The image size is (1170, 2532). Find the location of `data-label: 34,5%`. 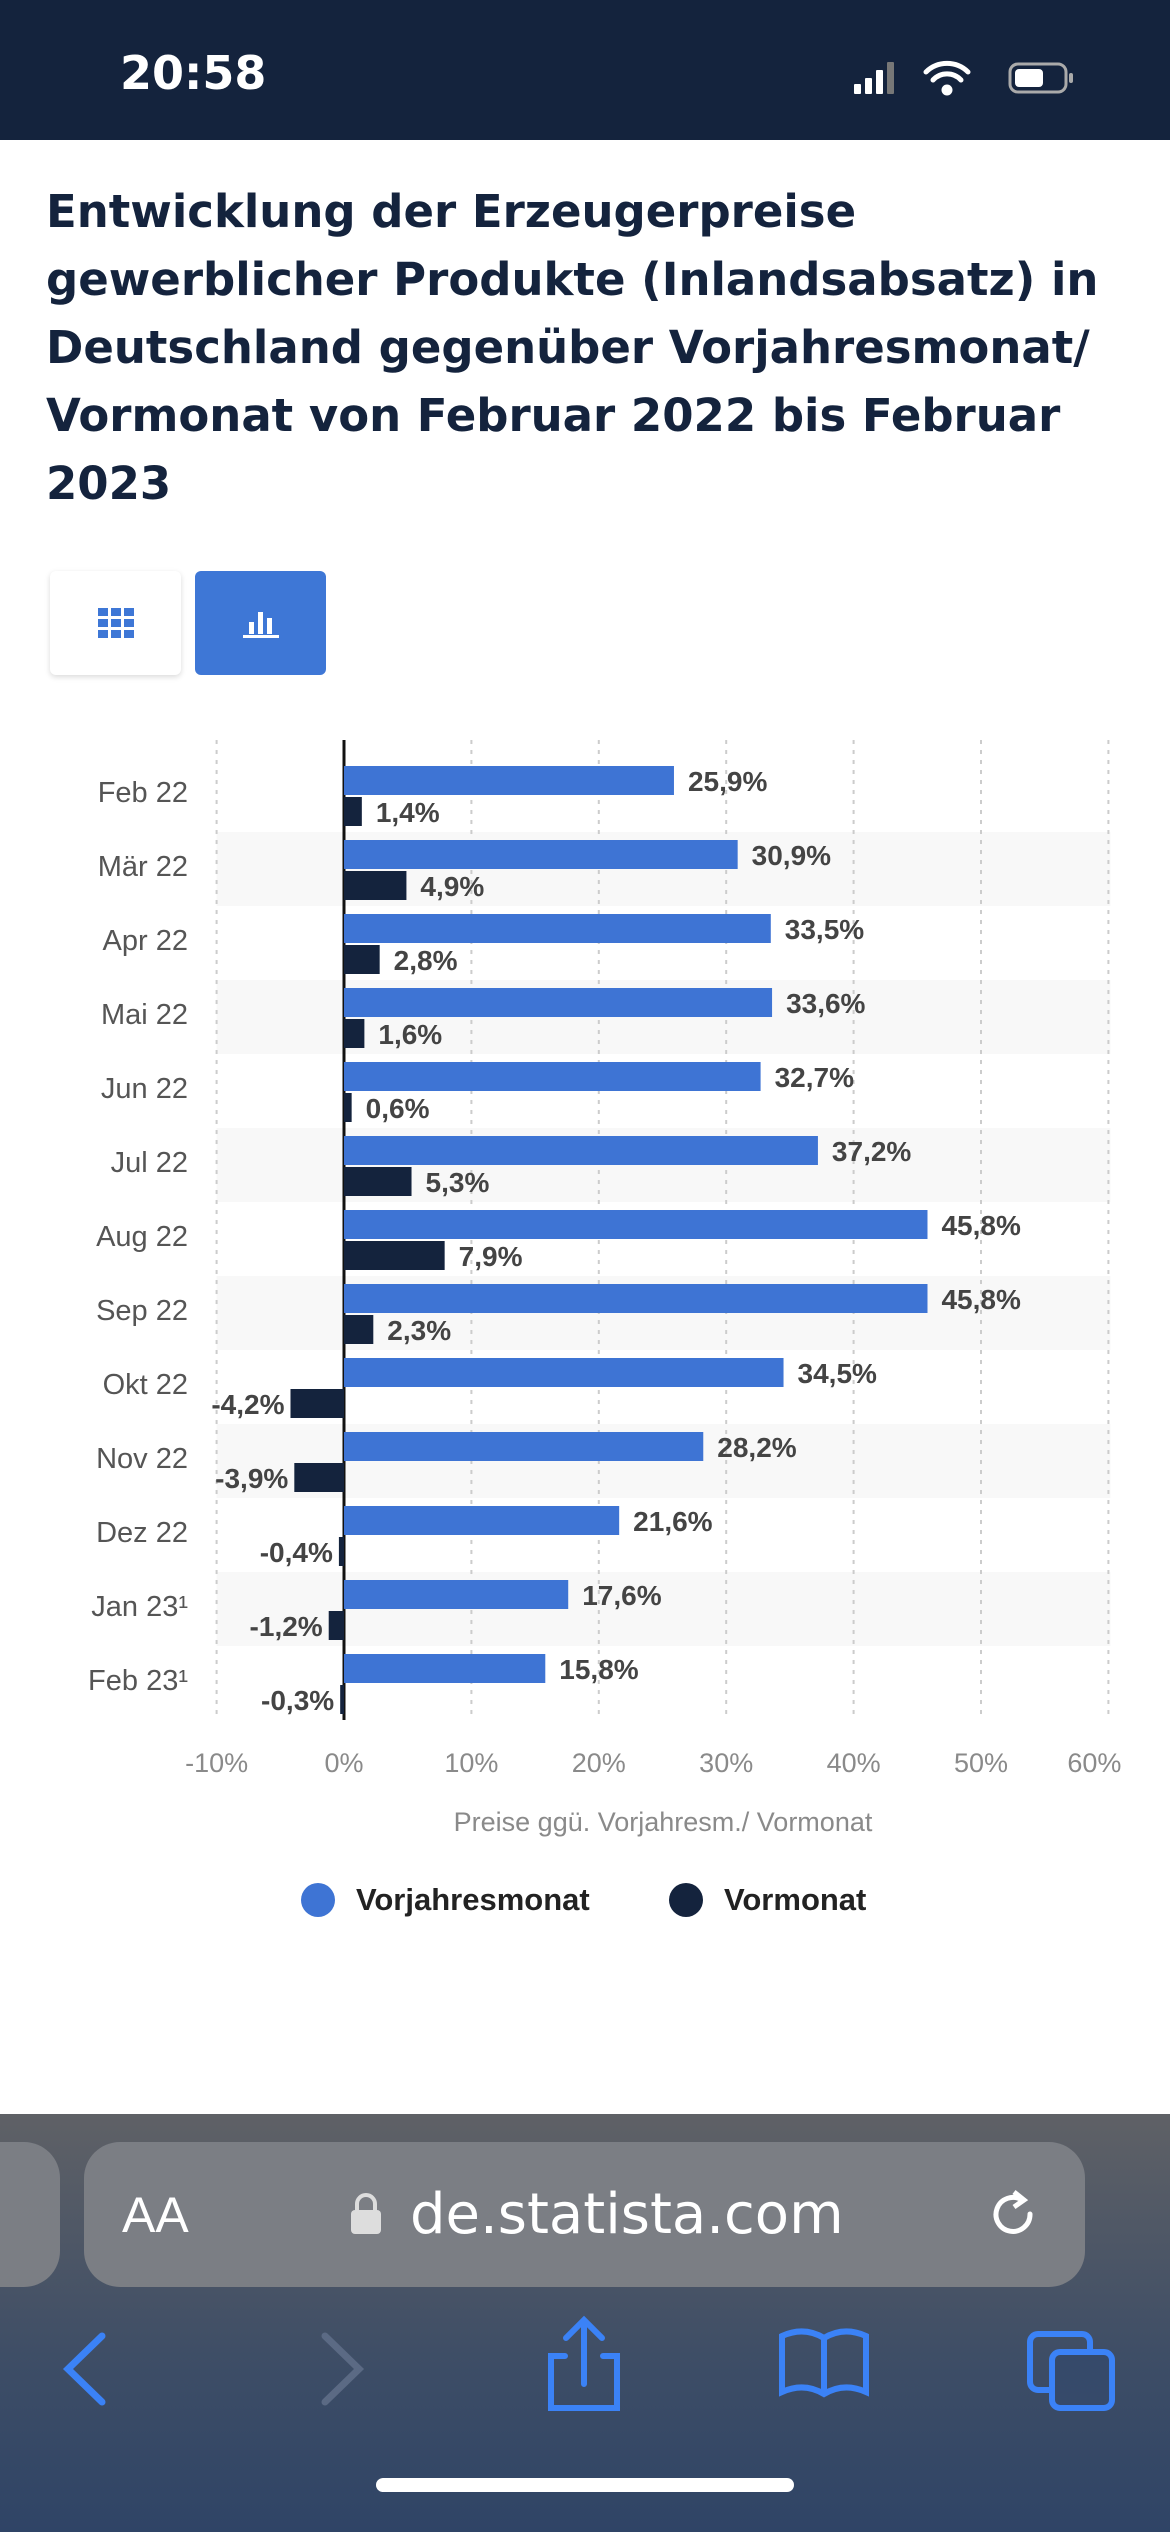

data-label: 34,5% is located at coordinates (837, 1373).